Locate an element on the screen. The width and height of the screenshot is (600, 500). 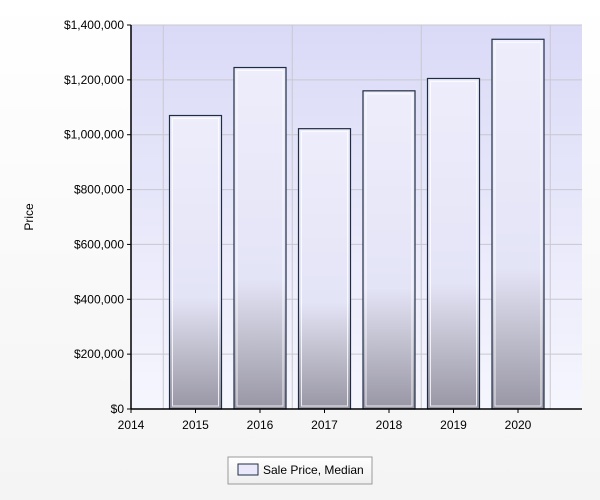
legend-swatch is located at coordinates (248, 469).